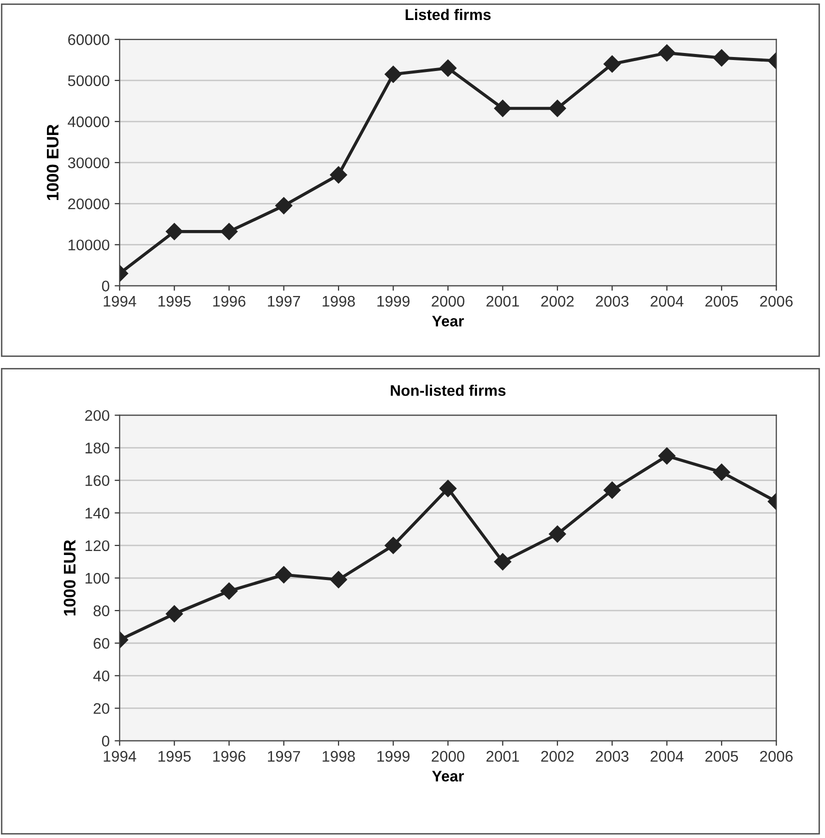 The height and width of the screenshot is (838, 825). I want to click on y-tick-label: 100, so click(98, 578).